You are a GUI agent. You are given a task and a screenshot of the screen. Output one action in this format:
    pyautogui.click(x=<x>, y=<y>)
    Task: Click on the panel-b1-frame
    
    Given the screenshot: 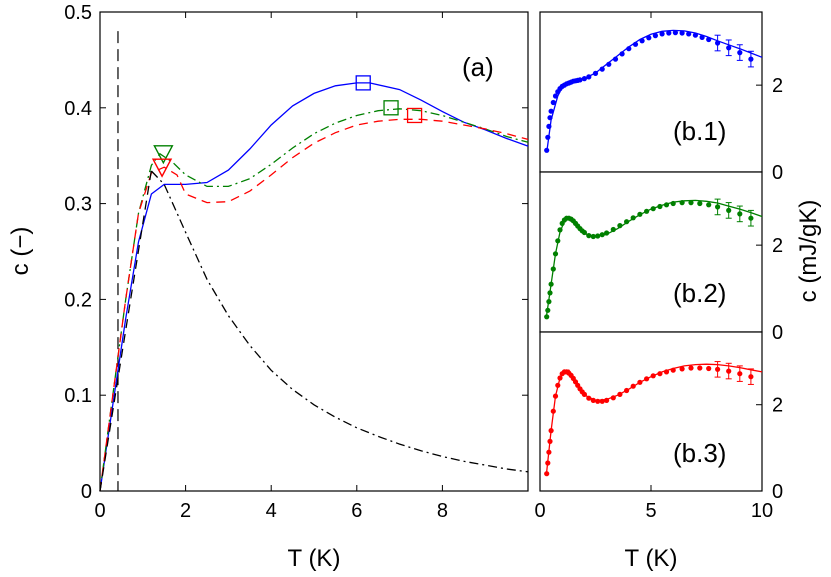 What is the action you would take?
    pyautogui.click(x=651, y=92)
    